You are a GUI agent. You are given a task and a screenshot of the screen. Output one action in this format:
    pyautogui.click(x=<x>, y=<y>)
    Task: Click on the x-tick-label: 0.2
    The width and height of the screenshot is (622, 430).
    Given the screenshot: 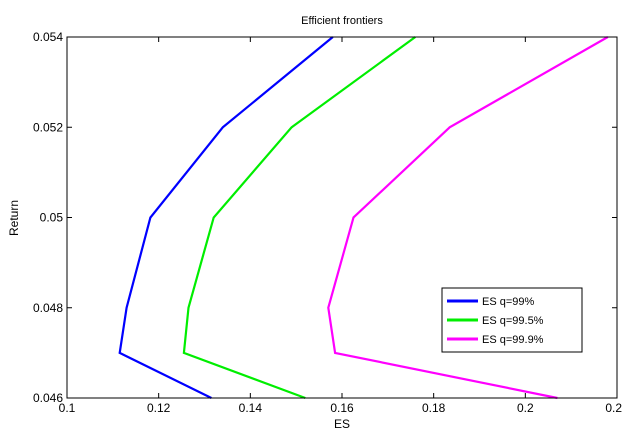 What is the action you would take?
    pyautogui.click(x=525, y=408)
    